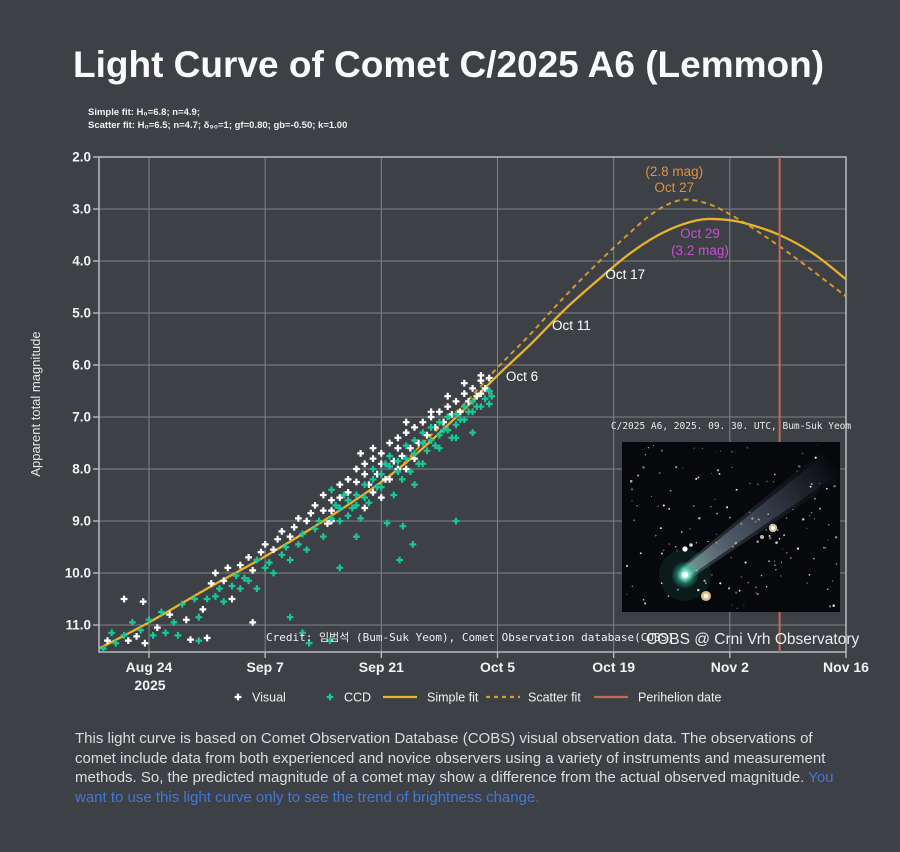 The width and height of the screenshot is (900, 852). I want to click on y-tick-label: 2.0, so click(81, 157).